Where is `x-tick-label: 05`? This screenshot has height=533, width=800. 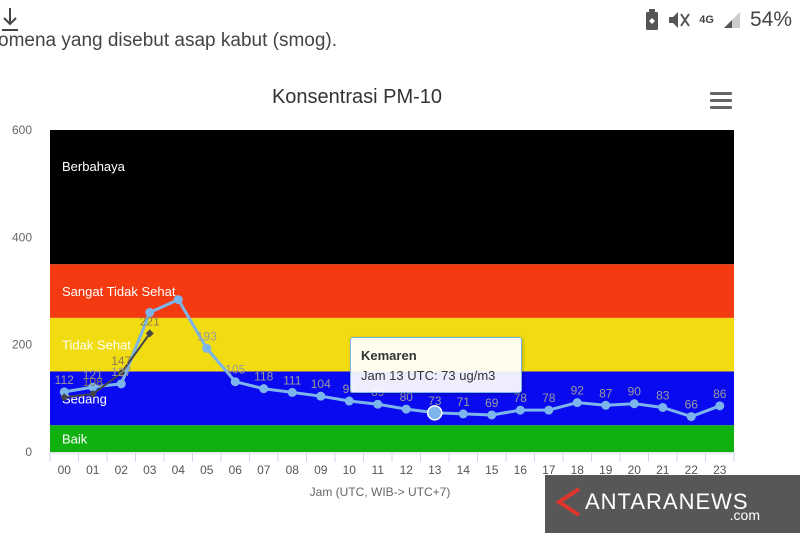 x-tick-label: 05 is located at coordinates (207, 470).